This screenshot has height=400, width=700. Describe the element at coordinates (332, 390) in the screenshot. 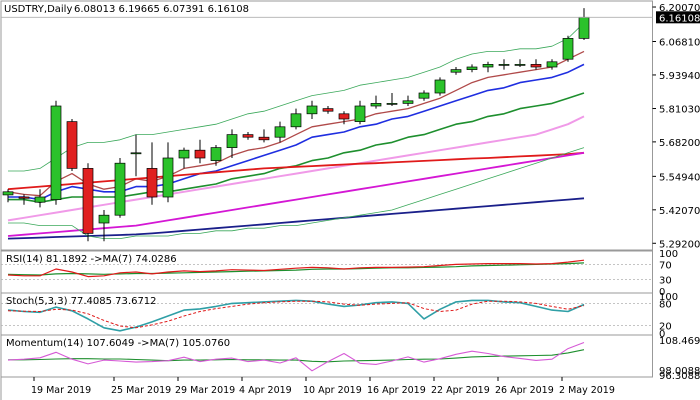

I see `x-tick-label-4: 10 Apr 2019` at that location.